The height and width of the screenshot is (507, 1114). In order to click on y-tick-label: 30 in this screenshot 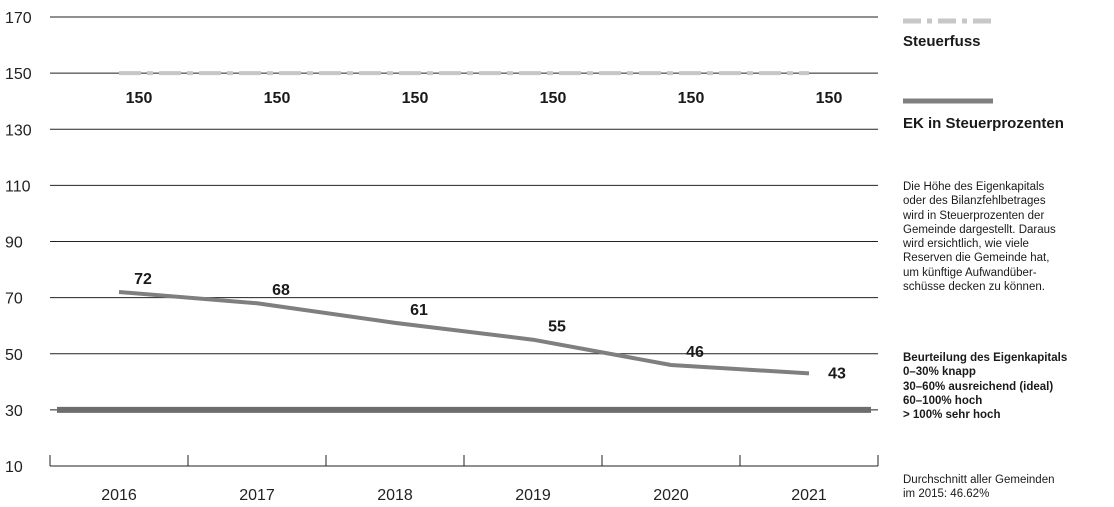, I will do `click(14, 411)`.